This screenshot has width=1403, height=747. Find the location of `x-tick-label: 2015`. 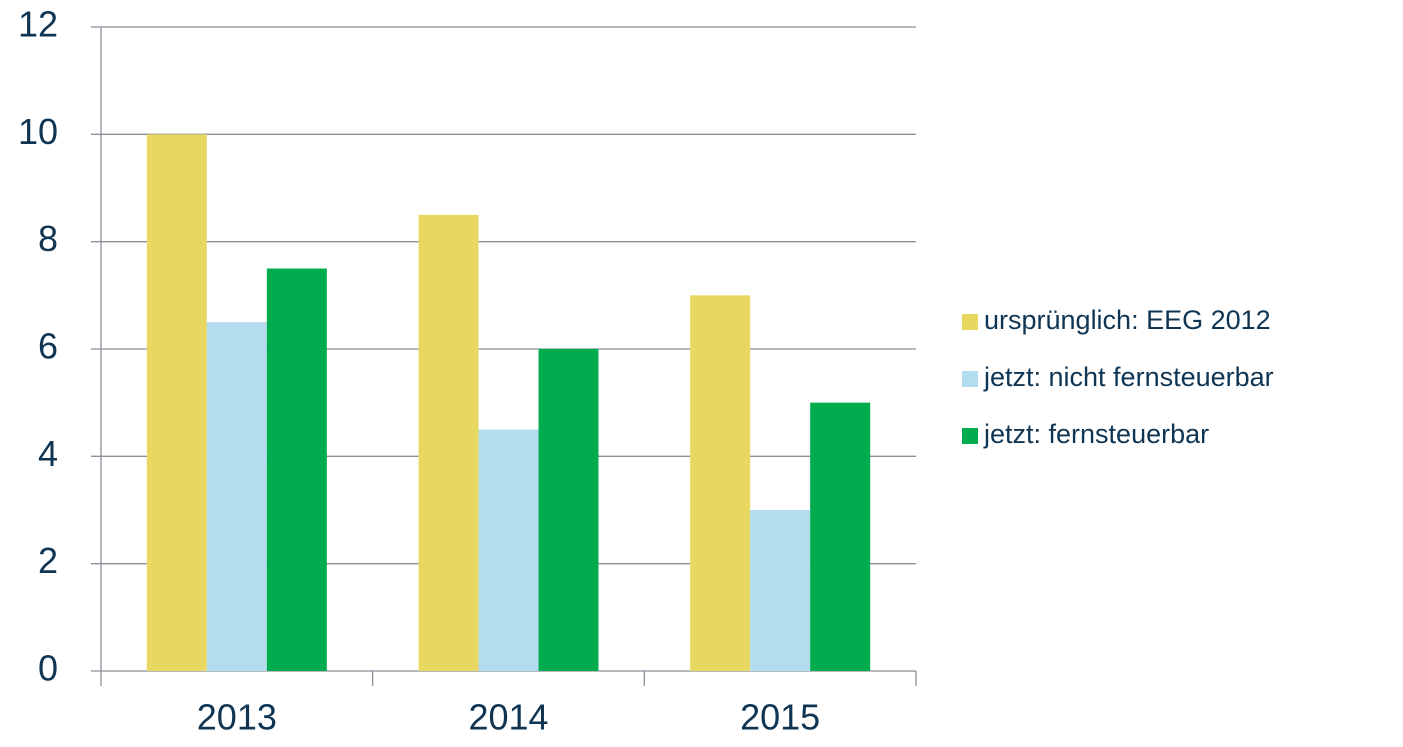

x-tick-label: 2015 is located at coordinates (780, 717).